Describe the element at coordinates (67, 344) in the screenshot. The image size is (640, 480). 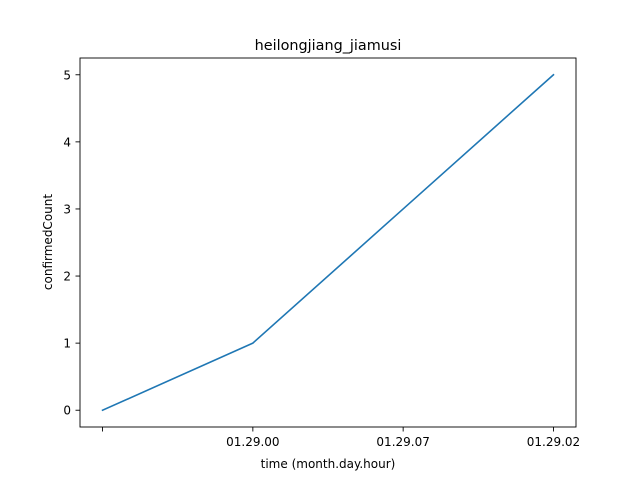
I see `y-tick-label: 1` at that location.